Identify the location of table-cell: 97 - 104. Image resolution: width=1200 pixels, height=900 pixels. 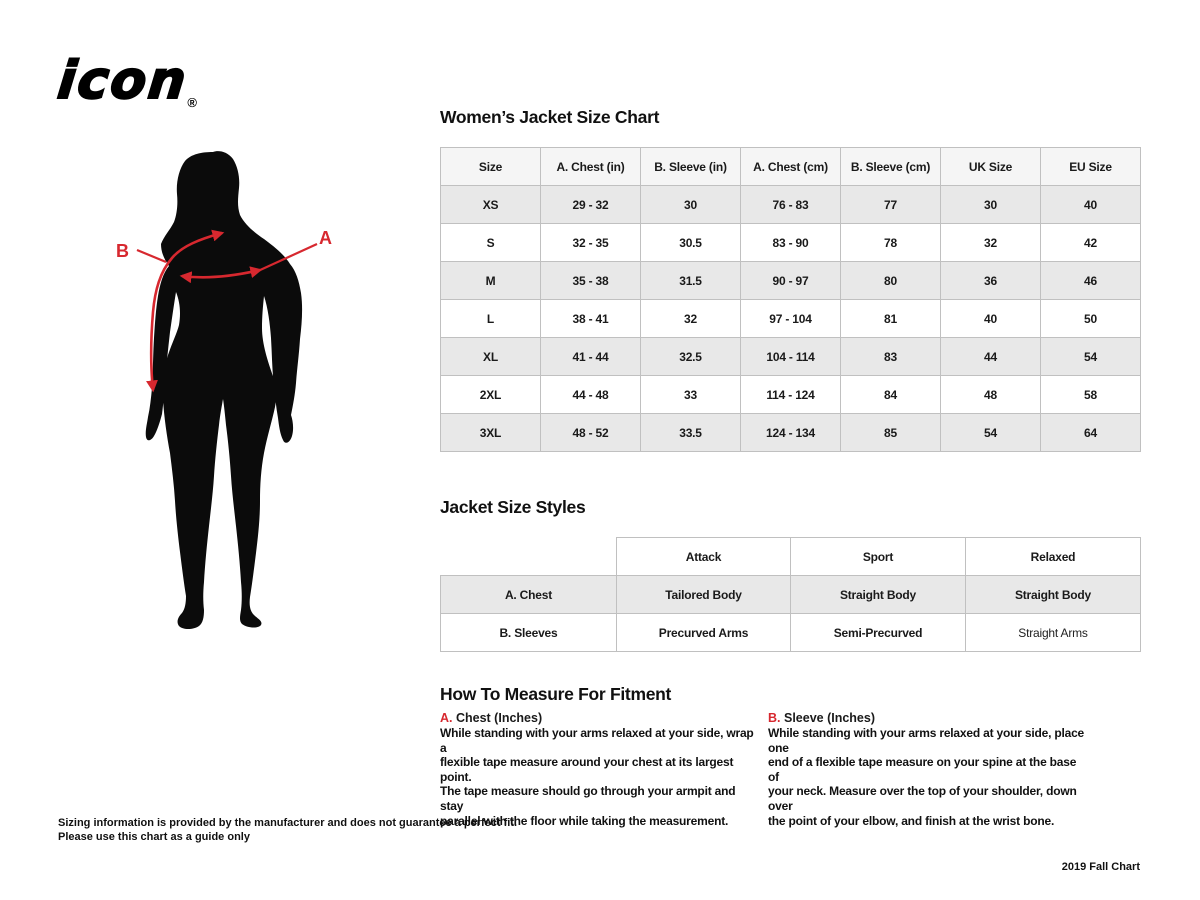
(790, 318).